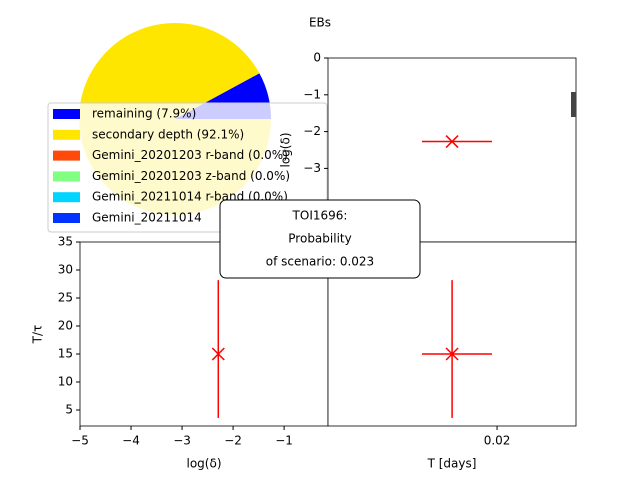  I want to click on y-tick-label: −1, so click(312, 94).